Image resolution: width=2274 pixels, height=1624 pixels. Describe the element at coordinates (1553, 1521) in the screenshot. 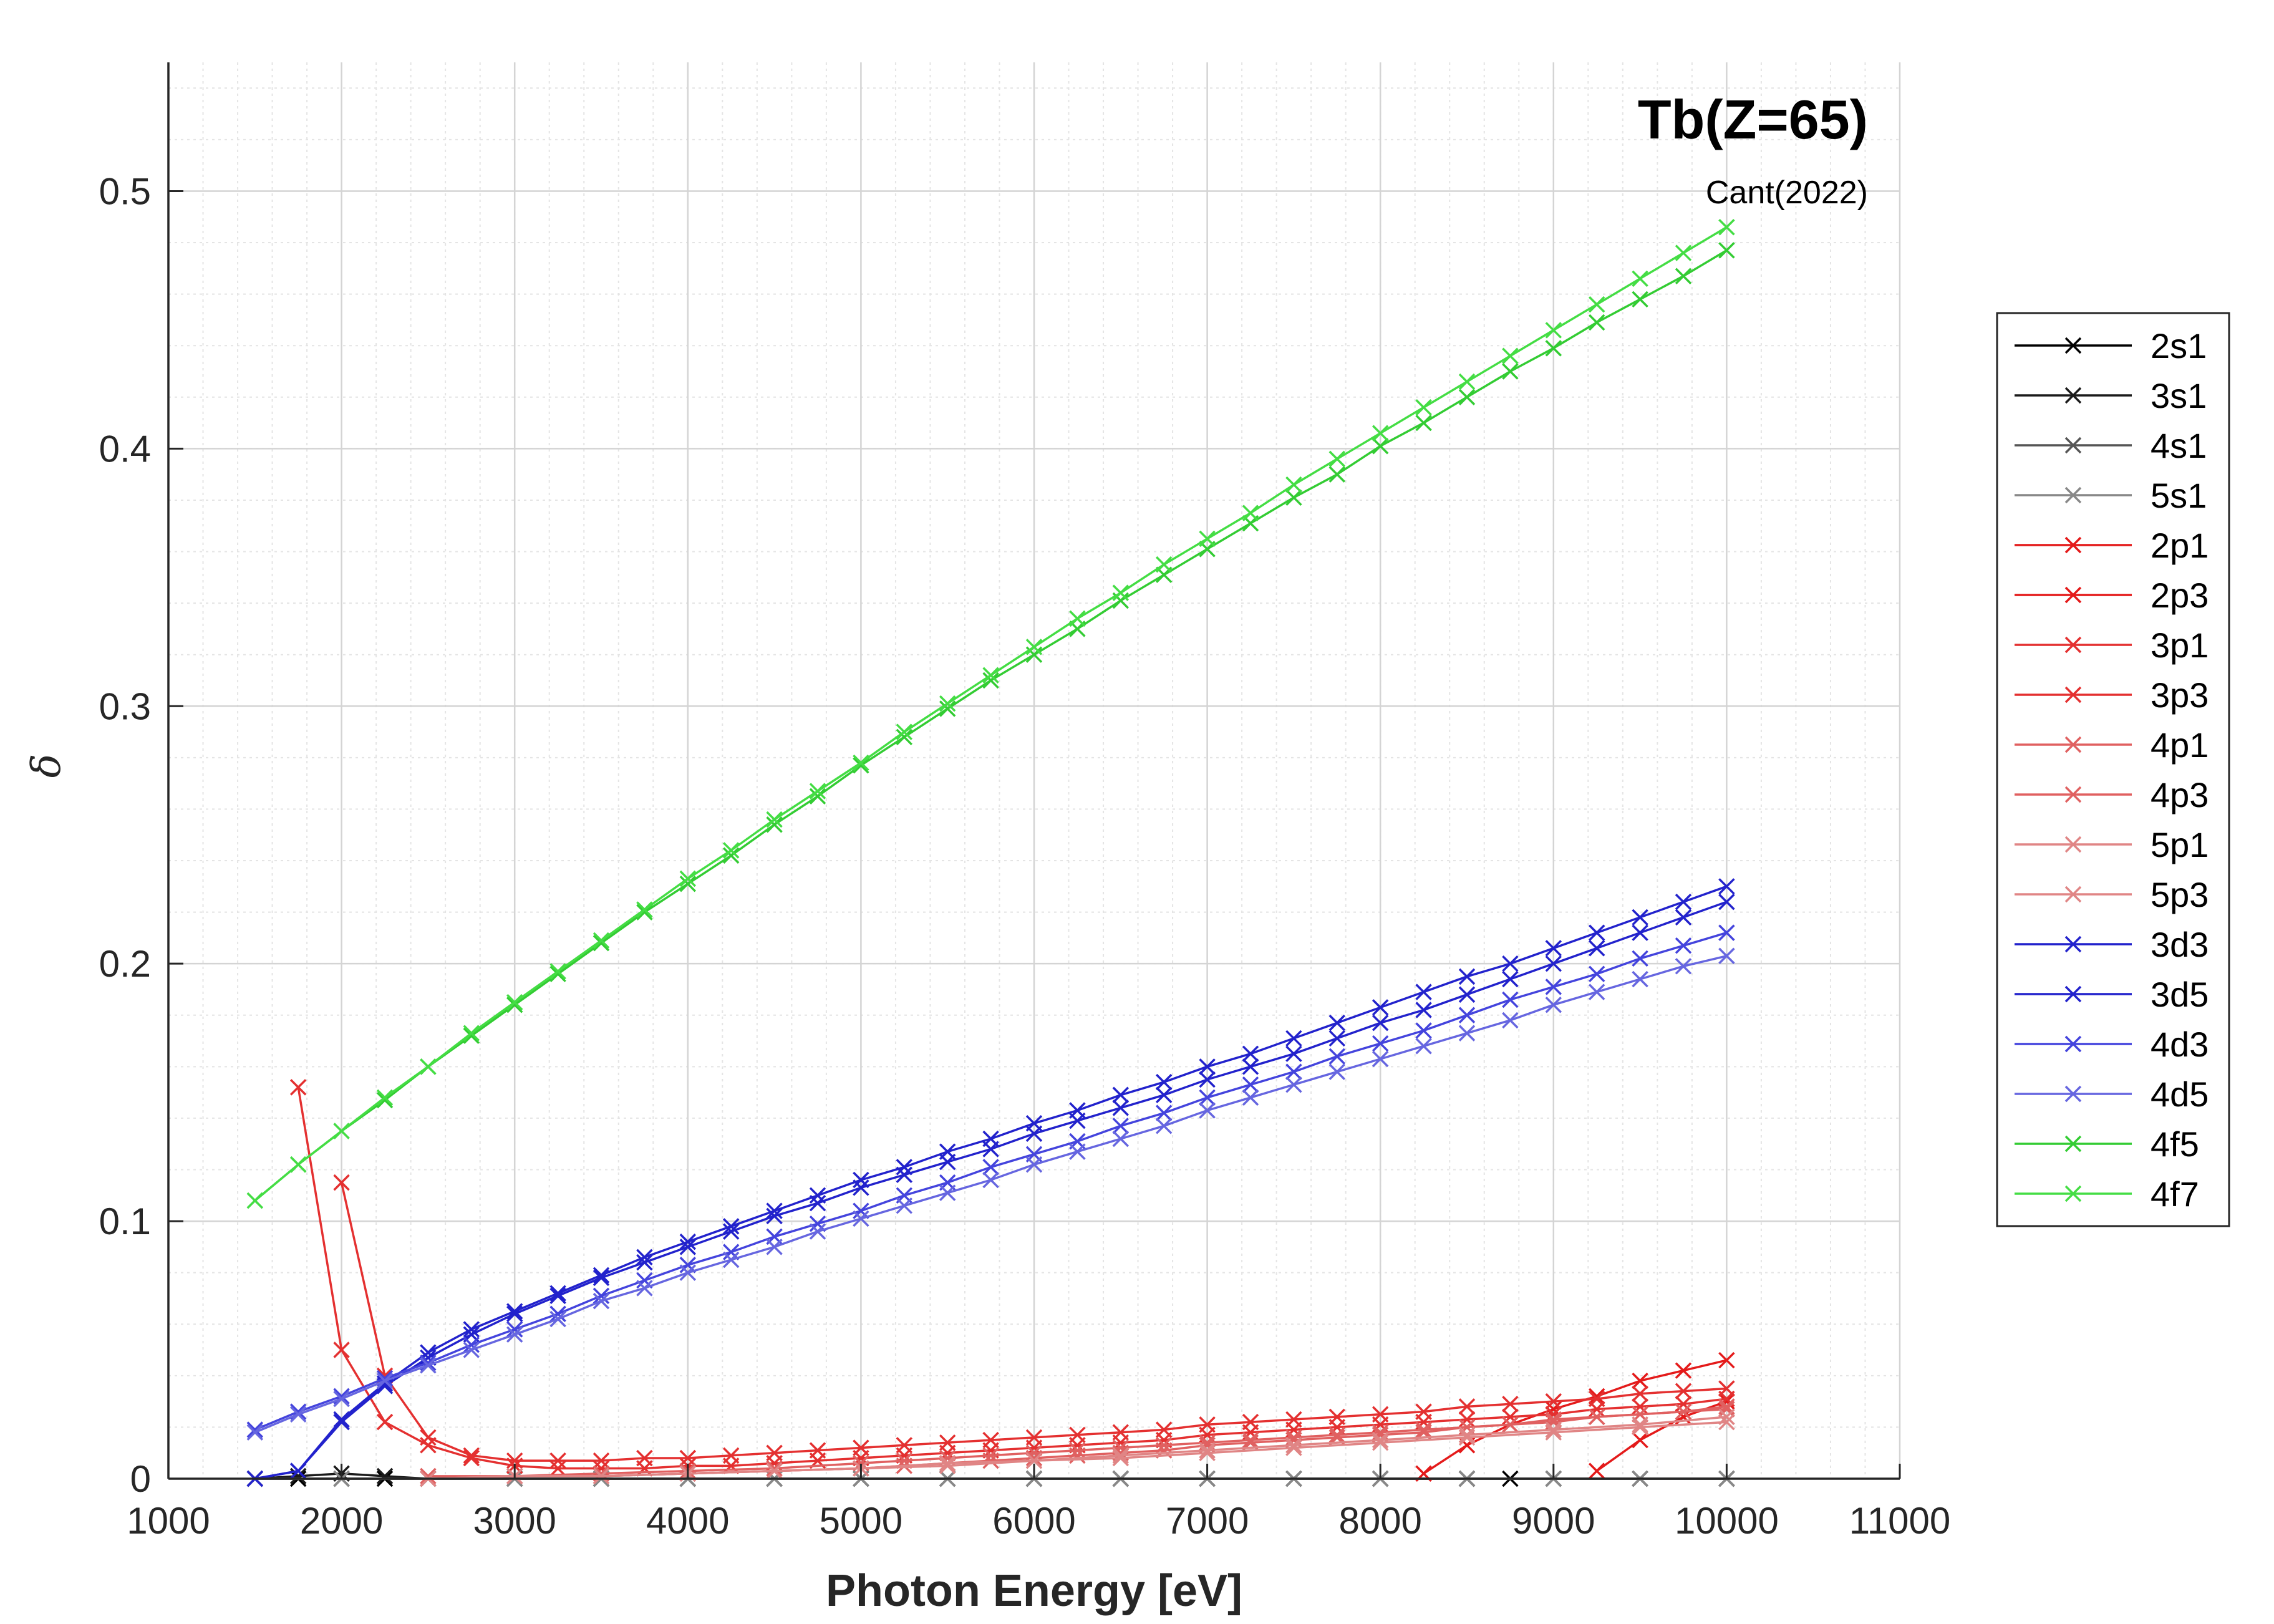

I see `x-tick-label: 9000` at that location.